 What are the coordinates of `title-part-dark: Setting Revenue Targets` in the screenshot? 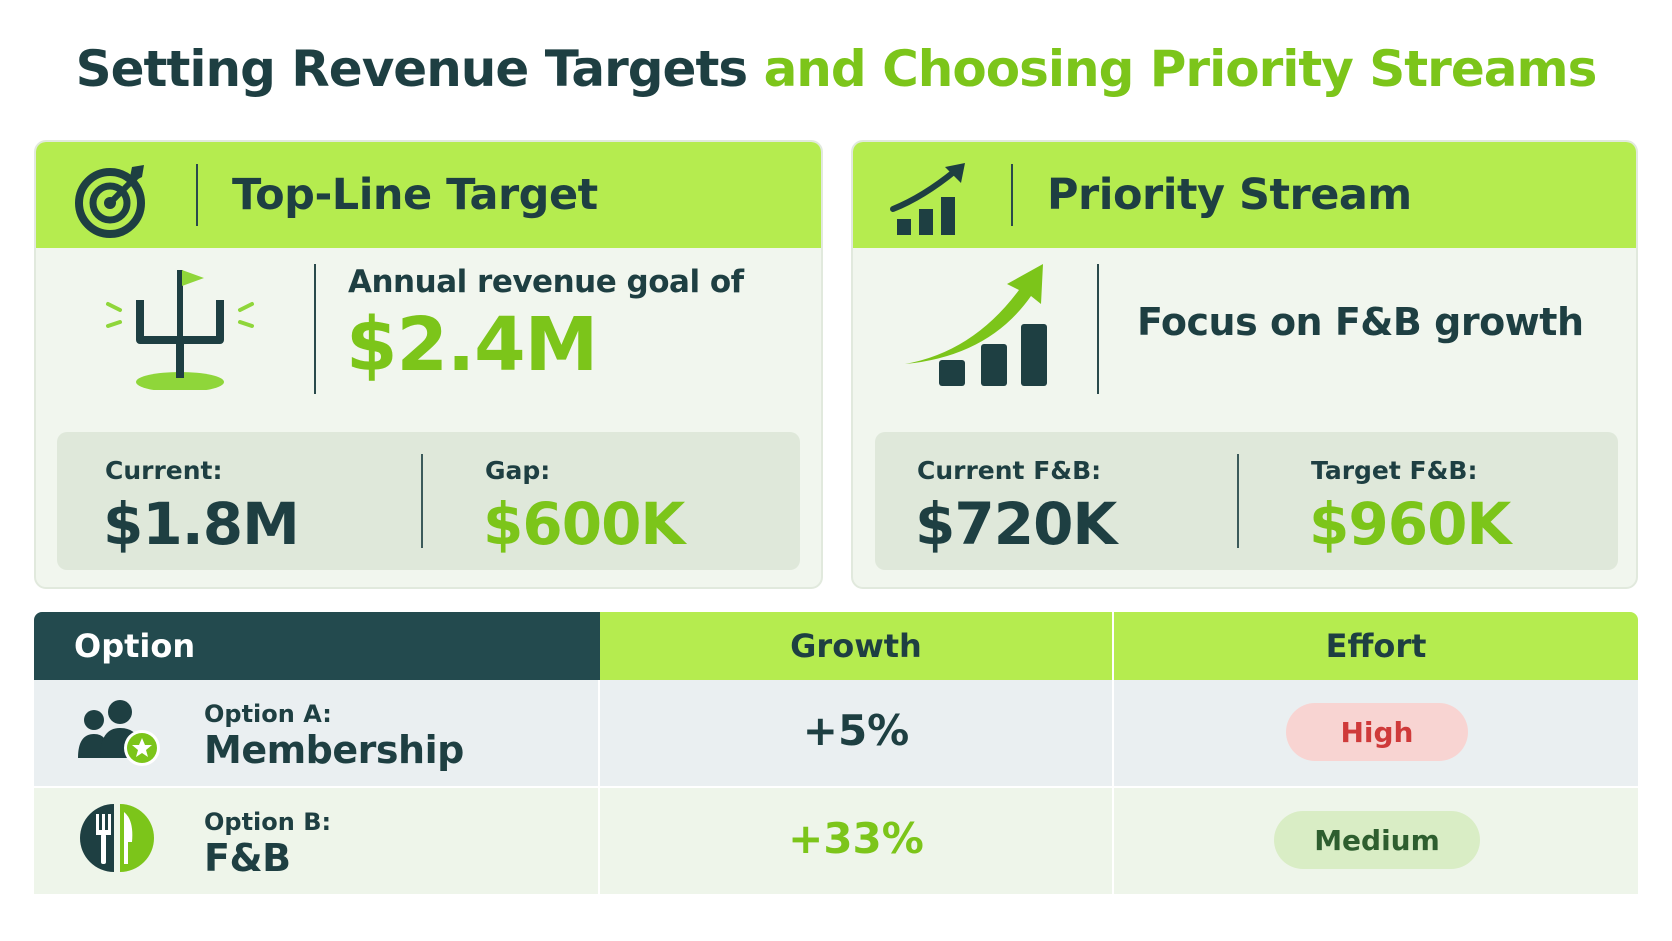 It's located at (412, 69).